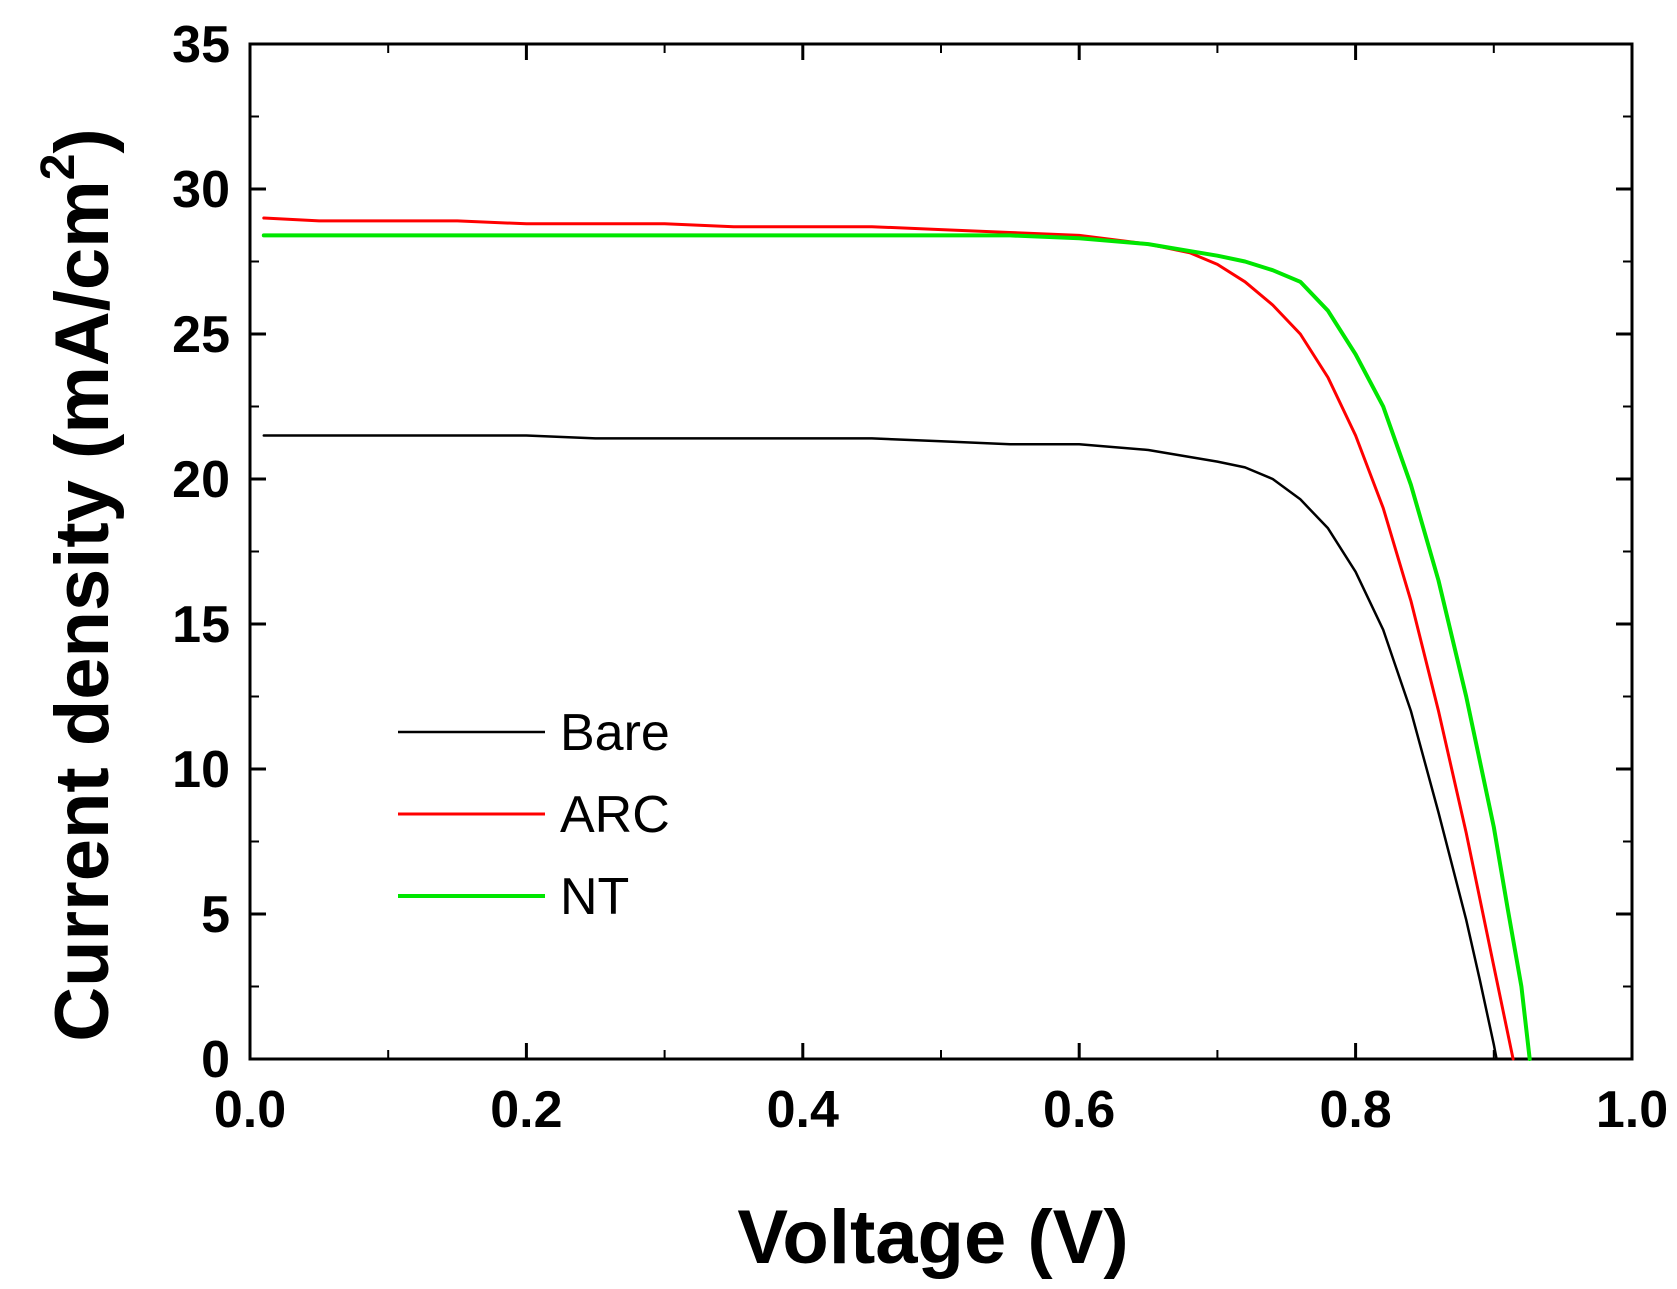 The height and width of the screenshot is (1289, 1677). I want to click on y-axis-title-main: Current density (mA/cm, so click(82, 611).